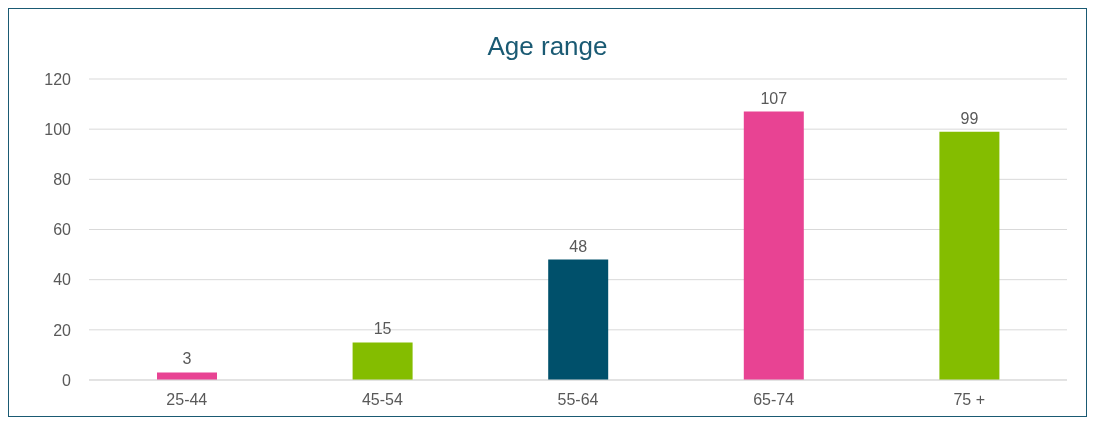 The height and width of the screenshot is (423, 1093). What do you see at coordinates (774, 98) in the screenshot?
I see `data-label: 107` at bounding box center [774, 98].